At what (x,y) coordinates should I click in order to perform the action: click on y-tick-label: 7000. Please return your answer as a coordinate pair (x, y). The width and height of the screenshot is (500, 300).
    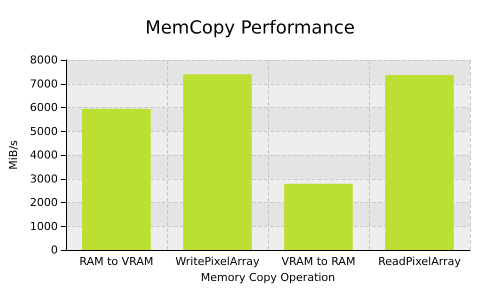
    Looking at the image, I should click on (44, 83).